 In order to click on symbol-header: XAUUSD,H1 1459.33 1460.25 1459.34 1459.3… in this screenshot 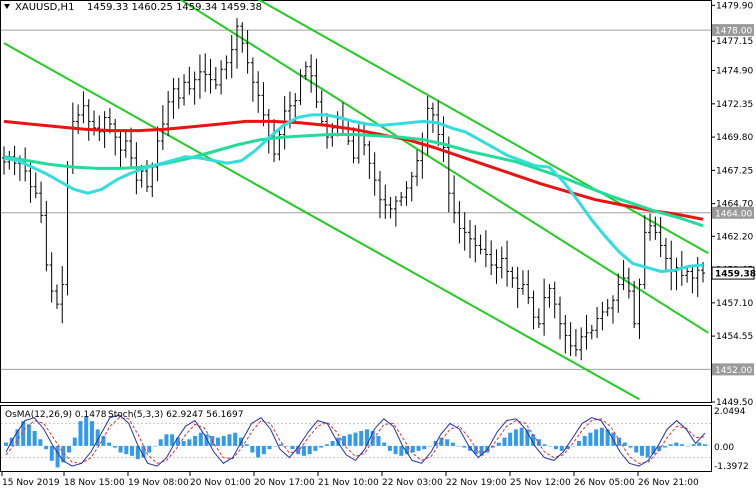, I will do `click(133, 7)`.